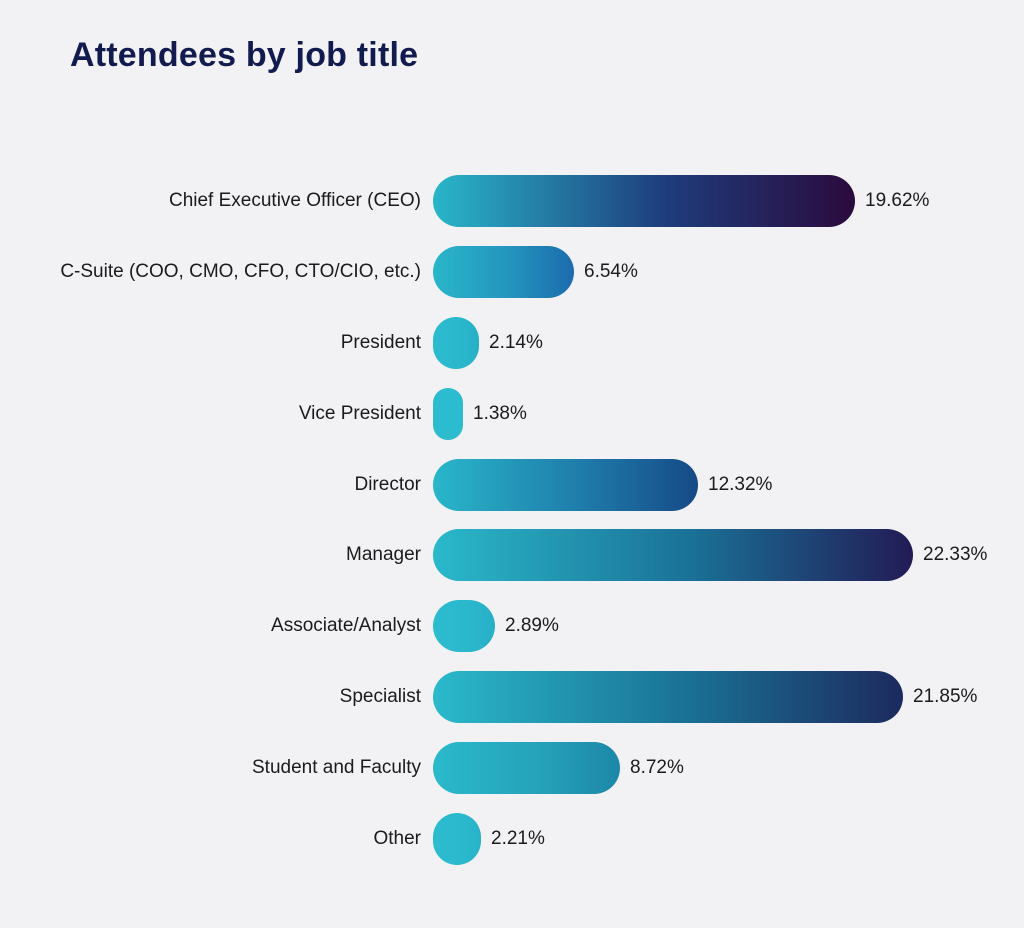  I want to click on chart-row: Manager 22.33%, so click(512, 555).